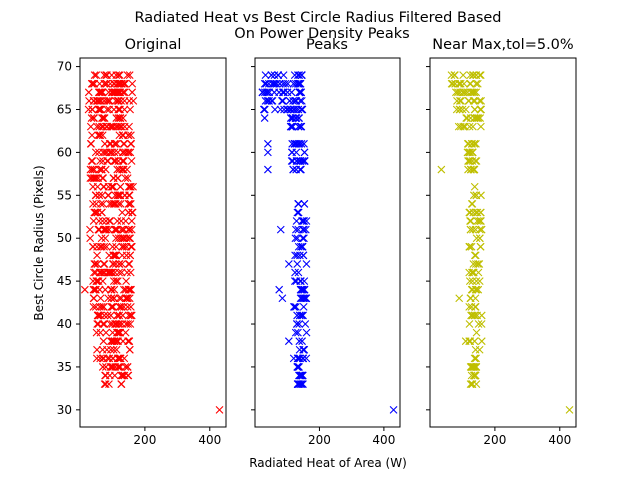 The height and width of the screenshot is (480, 640). I want to click on x-tick-label: 200, so click(319, 440).